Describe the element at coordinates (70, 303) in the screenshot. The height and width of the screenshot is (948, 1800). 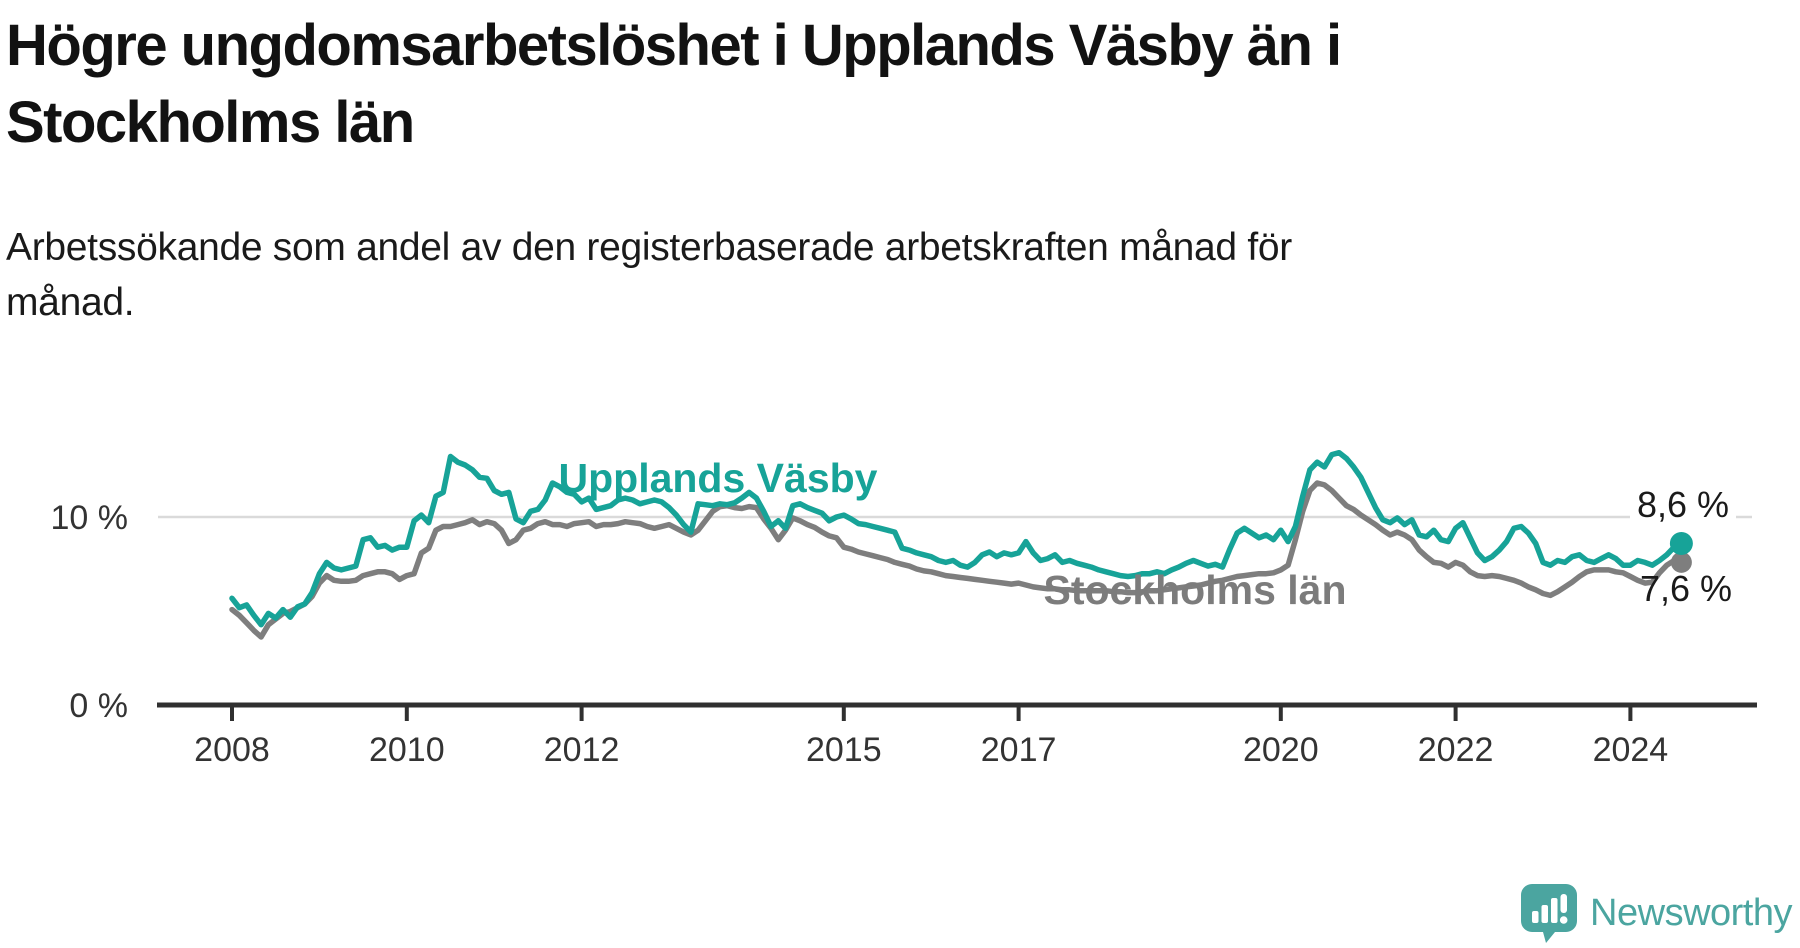
I see `subtitle-line-2: månad.` at that location.